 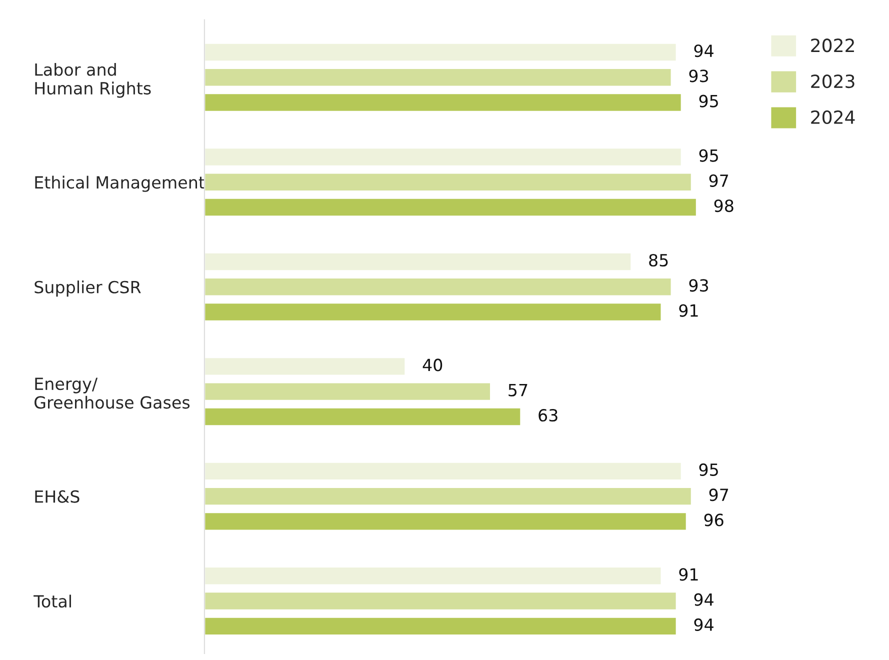 I want to click on legend-label: 2024, so click(x=833, y=117).